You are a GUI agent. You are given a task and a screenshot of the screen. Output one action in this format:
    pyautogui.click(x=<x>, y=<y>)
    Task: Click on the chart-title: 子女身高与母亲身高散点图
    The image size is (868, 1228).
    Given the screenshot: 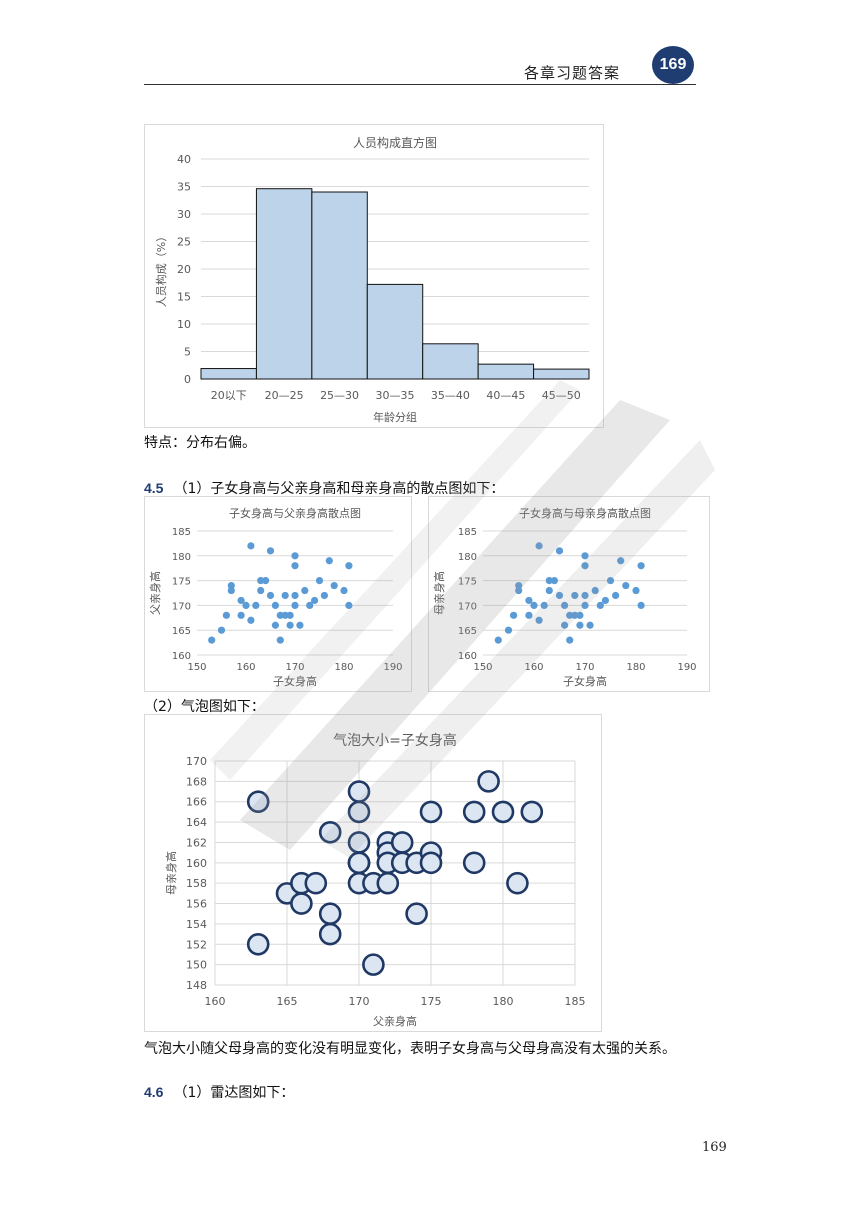 What is the action you would take?
    pyautogui.click(x=585, y=513)
    